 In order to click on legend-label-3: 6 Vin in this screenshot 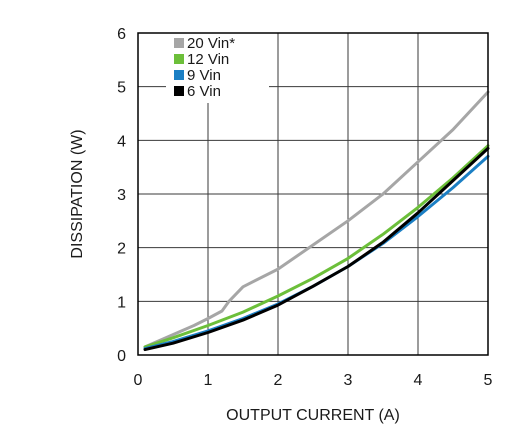, I will do `click(204, 91)`.